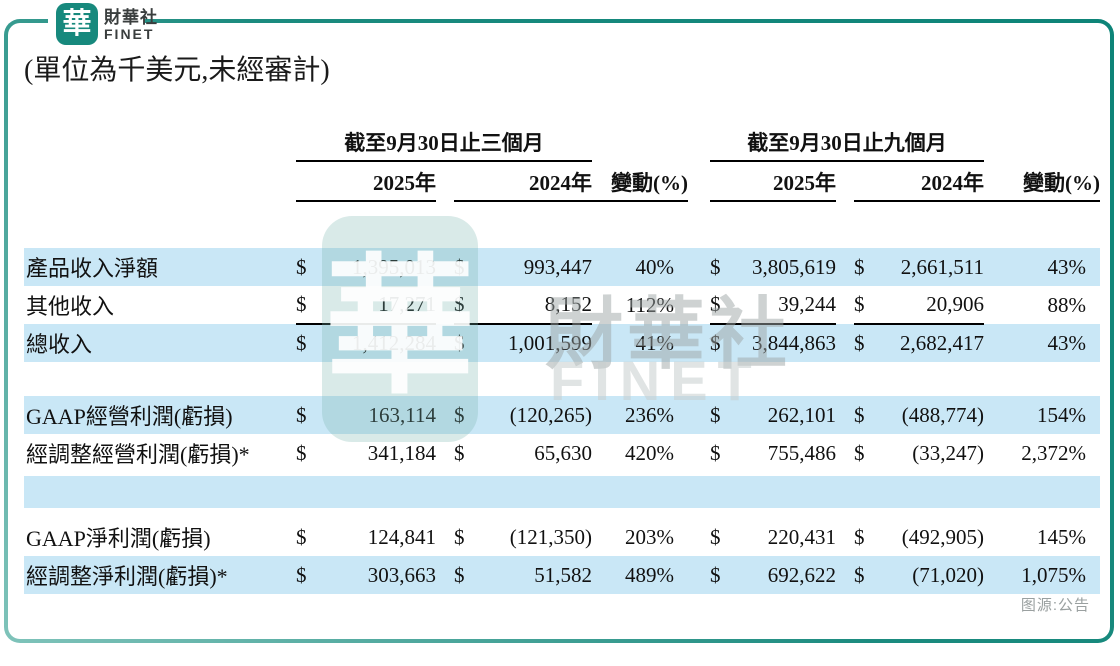 The image size is (1120, 666). Describe the element at coordinates (407, 303) in the screenshot. I see `amount-value: 17,271` at that location.